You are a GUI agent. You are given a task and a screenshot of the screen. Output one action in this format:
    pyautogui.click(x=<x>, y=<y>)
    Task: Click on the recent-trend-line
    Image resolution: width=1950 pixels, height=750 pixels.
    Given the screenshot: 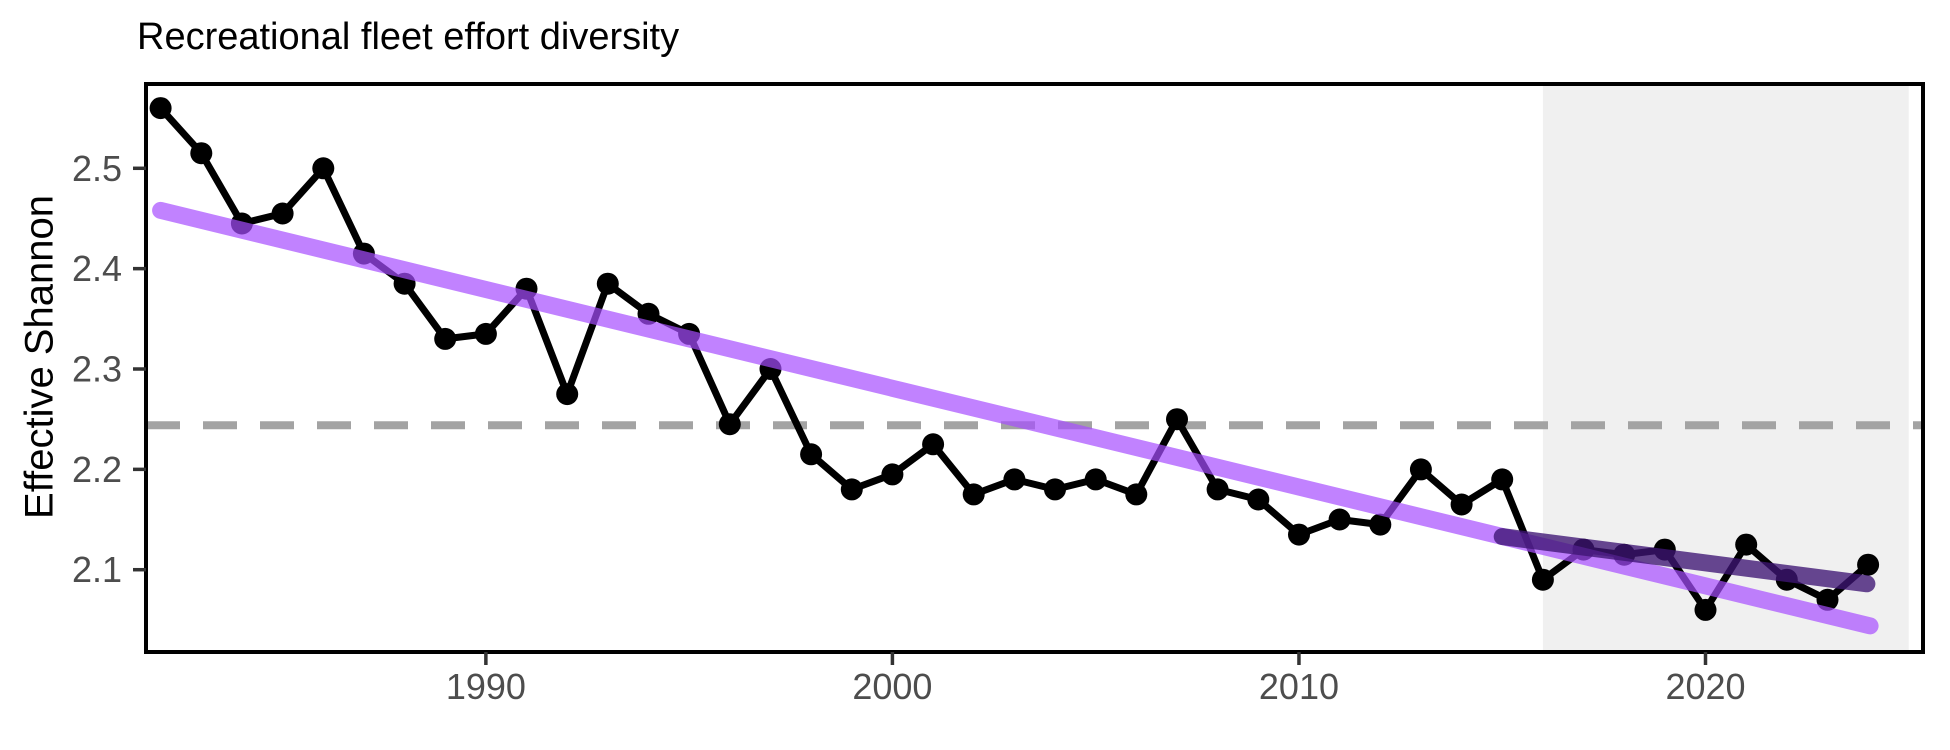 What is the action you would take?
    pyautogui.click(x=1684, y=560)
    